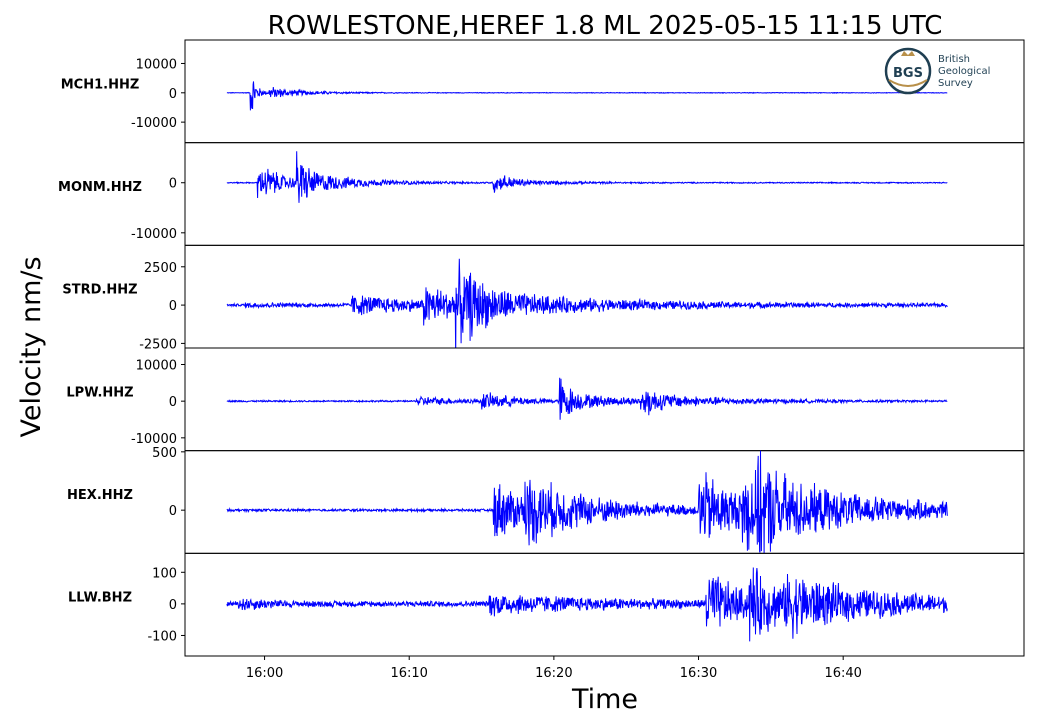  I want to click on logo-wave, so click(908, 83).